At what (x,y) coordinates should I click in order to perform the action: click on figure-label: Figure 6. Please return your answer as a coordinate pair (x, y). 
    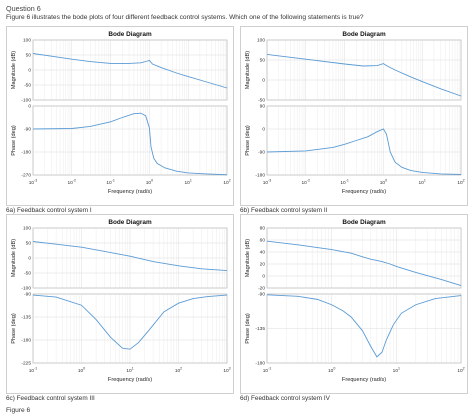
    Looking at the image, I should click on (18, 410).